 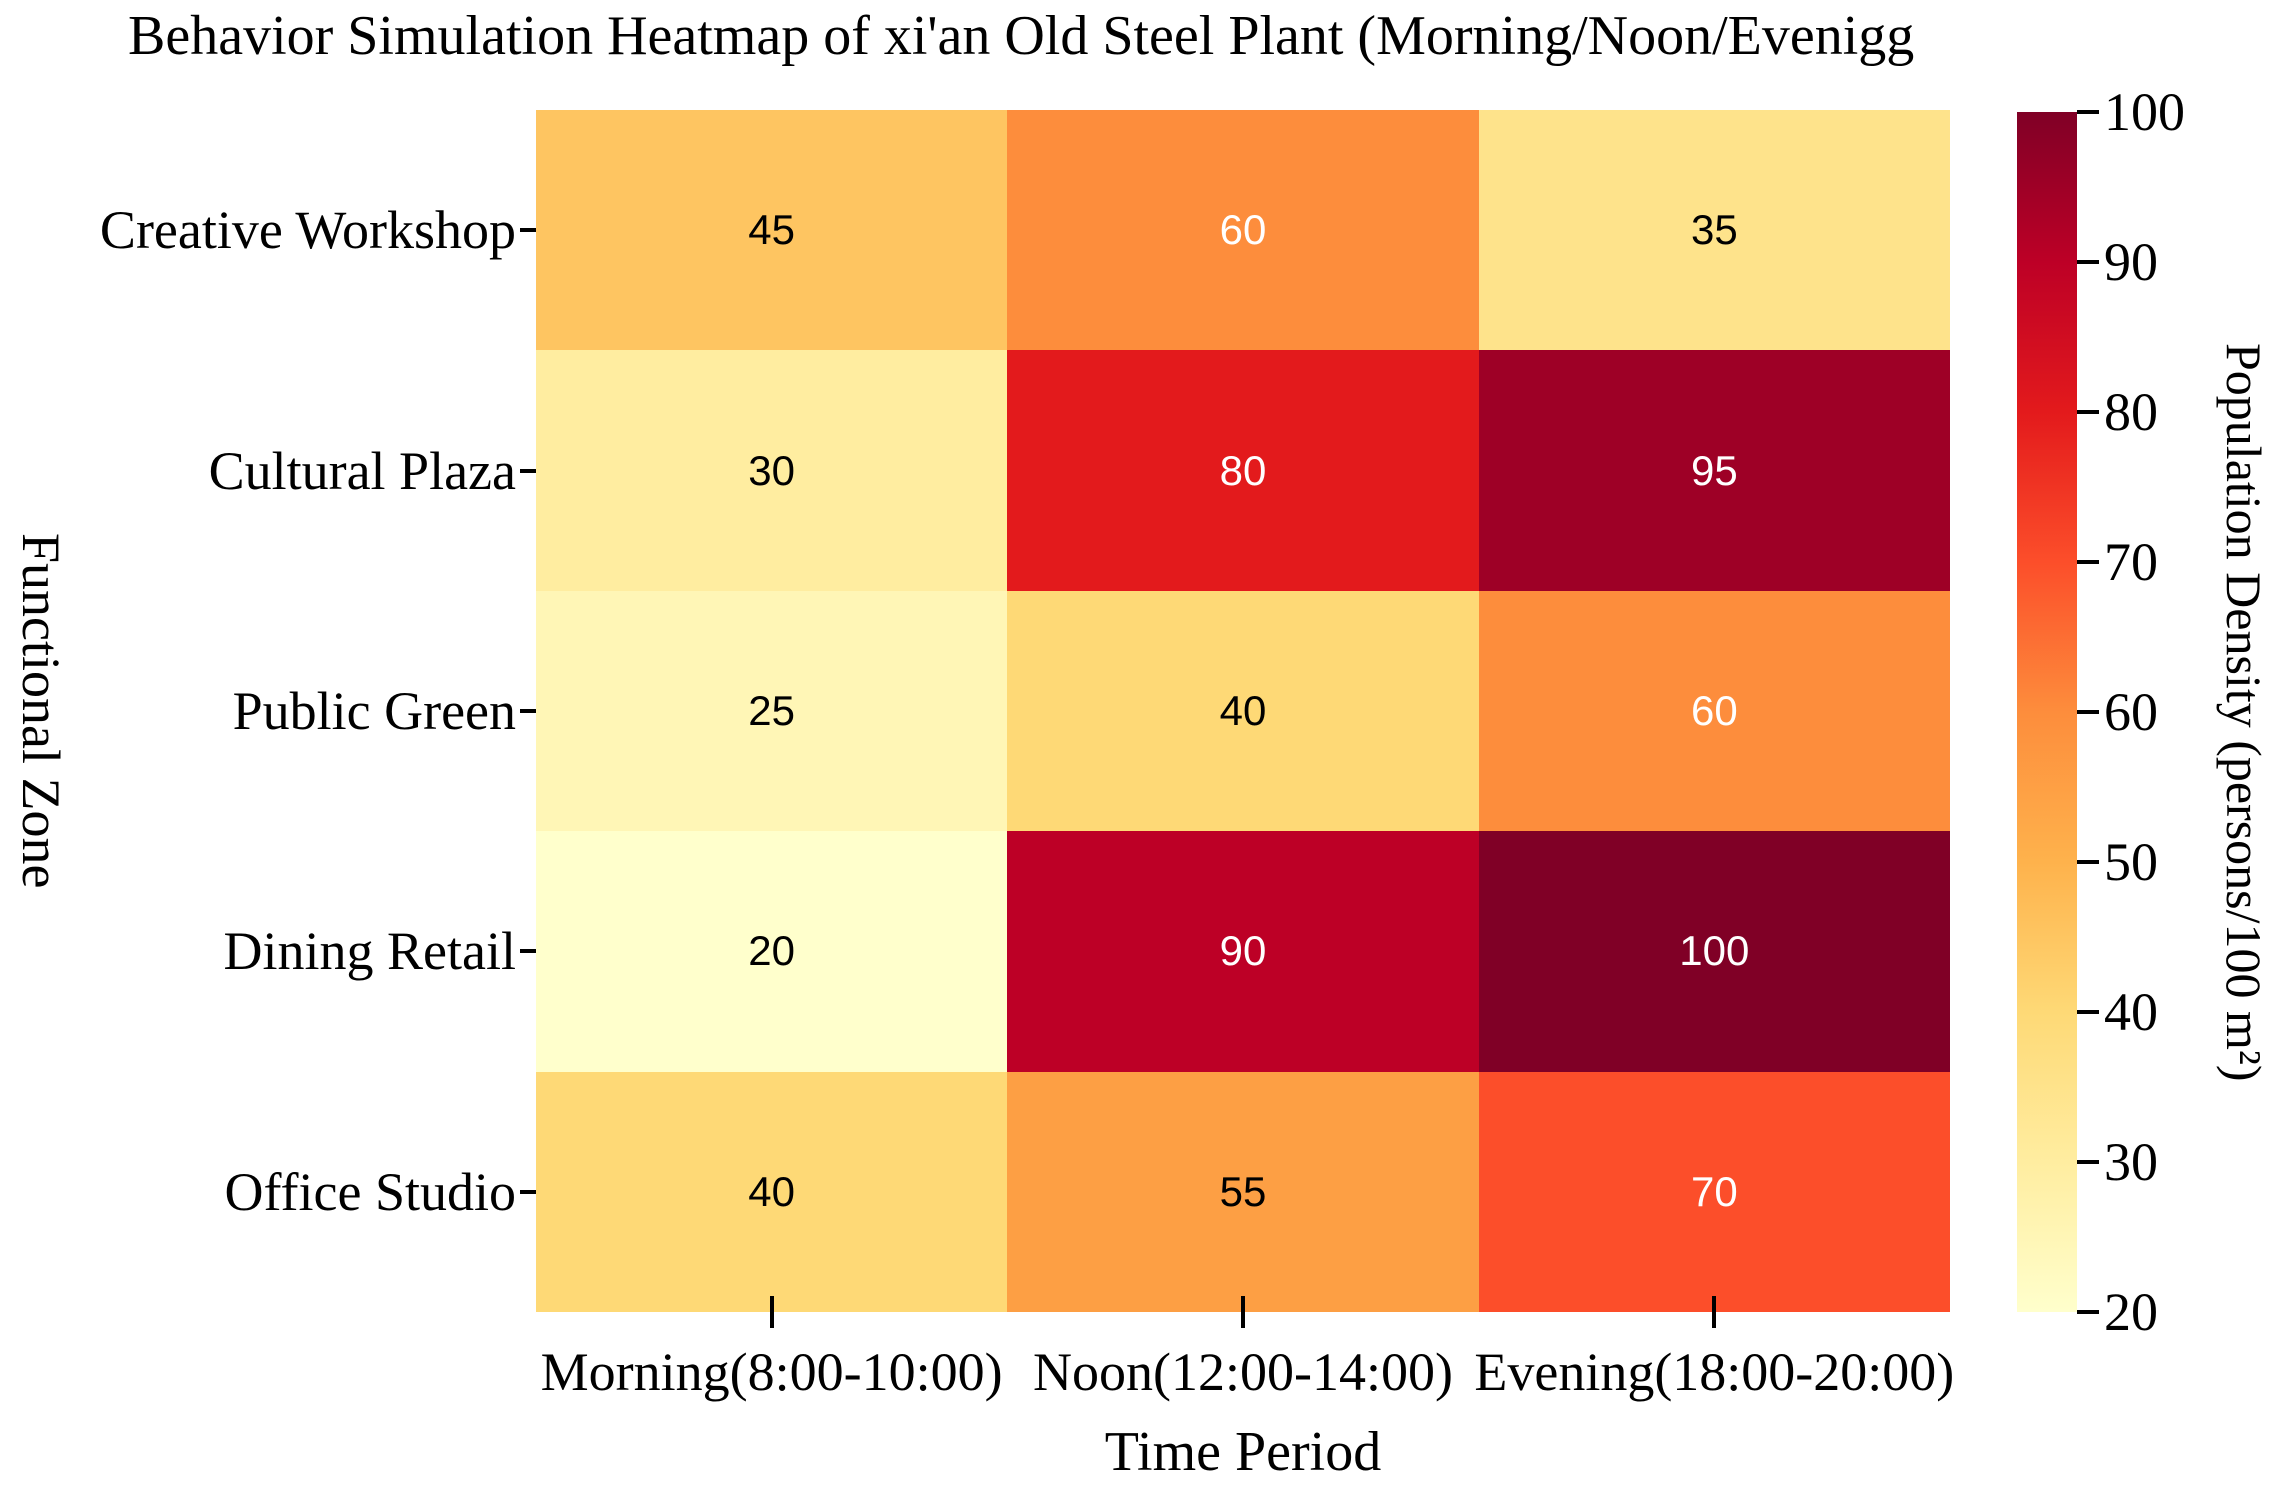 I want to click on heatmap-cell: 80, so click(x=1243, y=470).